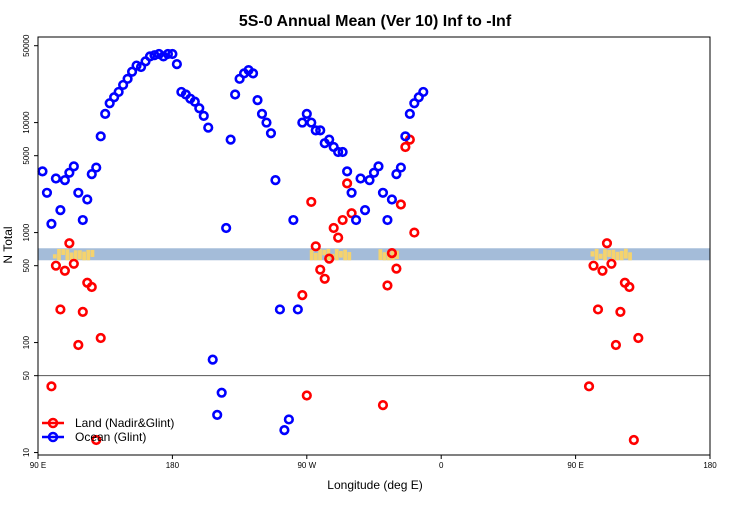  Describe the element at coordinates (441, 465) in the screenshot. I see `x-tick-label: 0` at that location.